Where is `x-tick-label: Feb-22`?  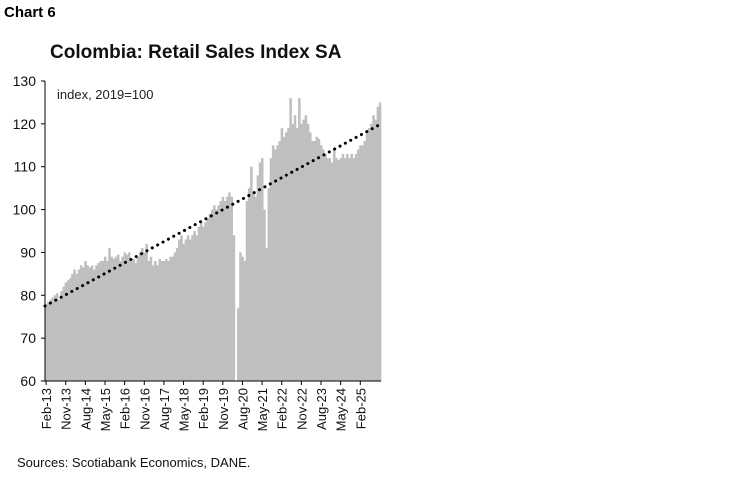 x-tick-label: Feb-22 is located at coordinates (282, 408).